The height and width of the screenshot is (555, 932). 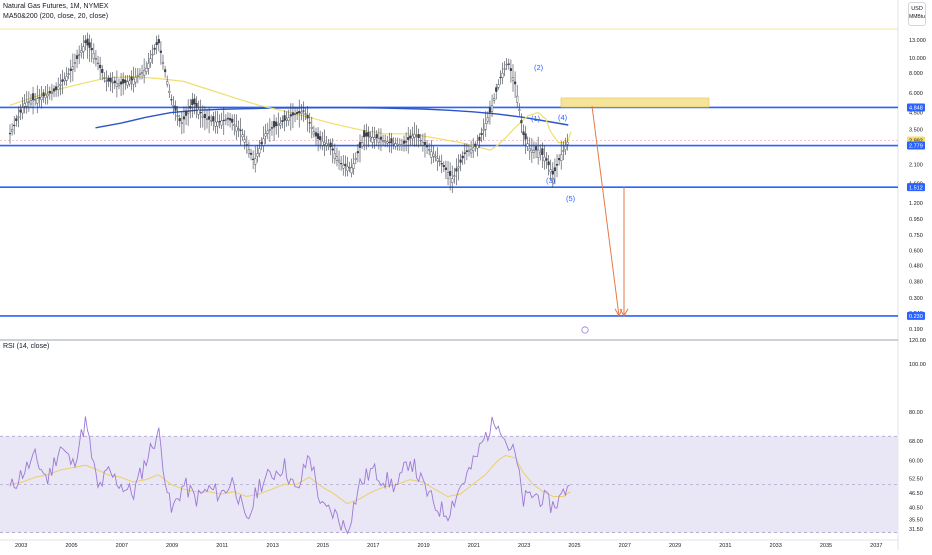 What do you see at coordinates (323, 546) in the screenshot?
I see `time-axis-label: 2015` at bounding box center [323, 546].